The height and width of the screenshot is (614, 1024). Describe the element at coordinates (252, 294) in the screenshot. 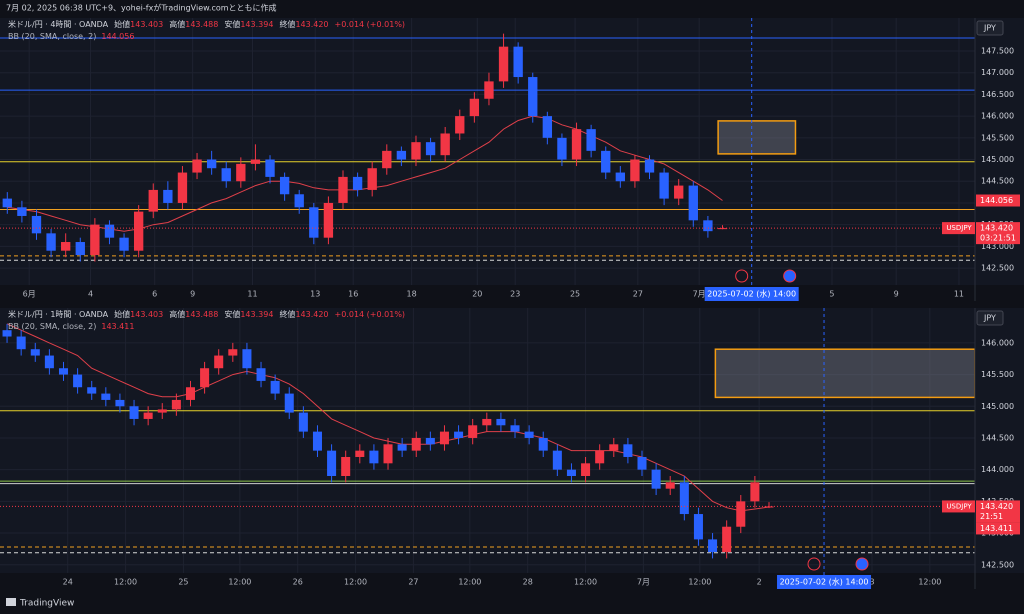

I see `x-tick-label: 11` at that location.